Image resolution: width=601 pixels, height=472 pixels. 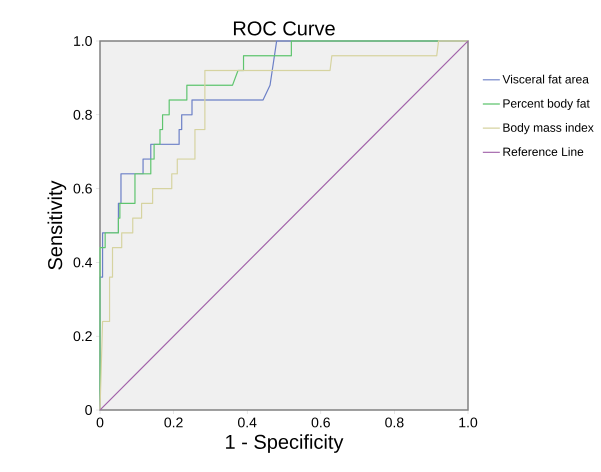 What do you see at coordinates (173, 423) in the screenshot?
I see `x-tick-label: 0.2` at bounding box center [173, 423].